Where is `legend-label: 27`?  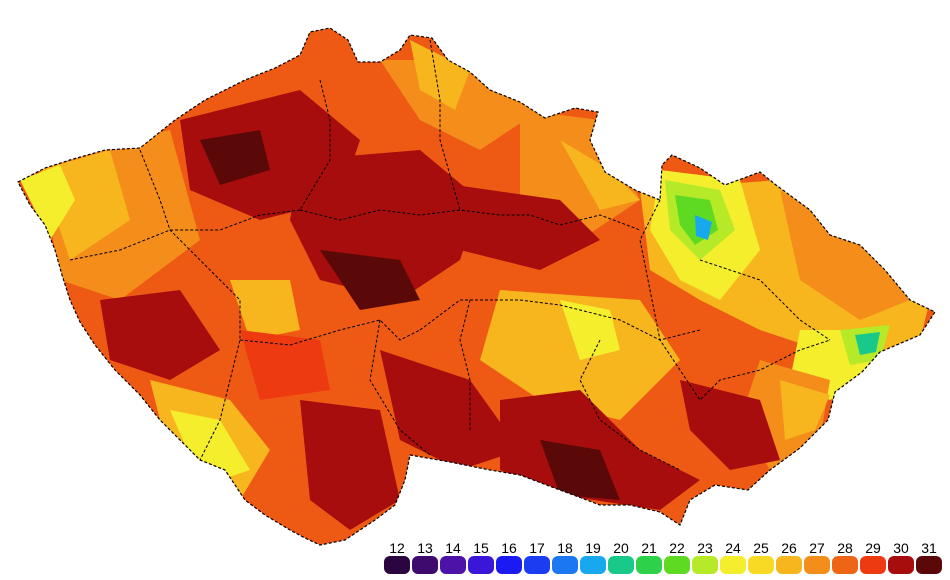 legend-label: 27 is located at coordinates (817, 548).